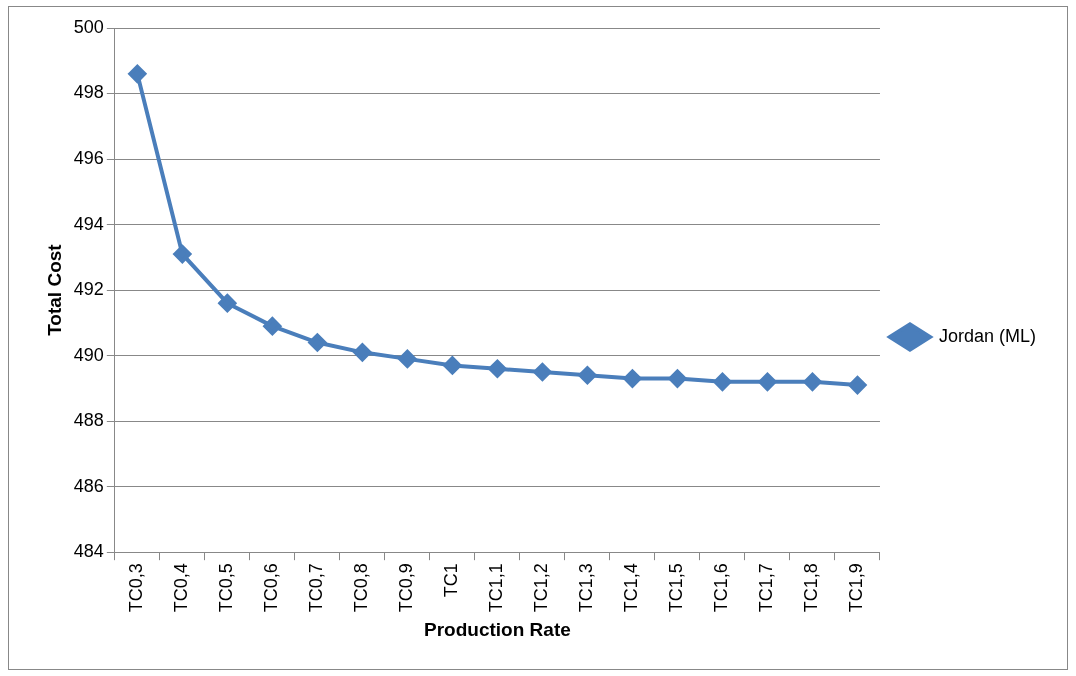 Image resolution: width=1076 pixels, height=676 pixels. I want to click on x-axis-title: Production Rate, so click(497, 629).